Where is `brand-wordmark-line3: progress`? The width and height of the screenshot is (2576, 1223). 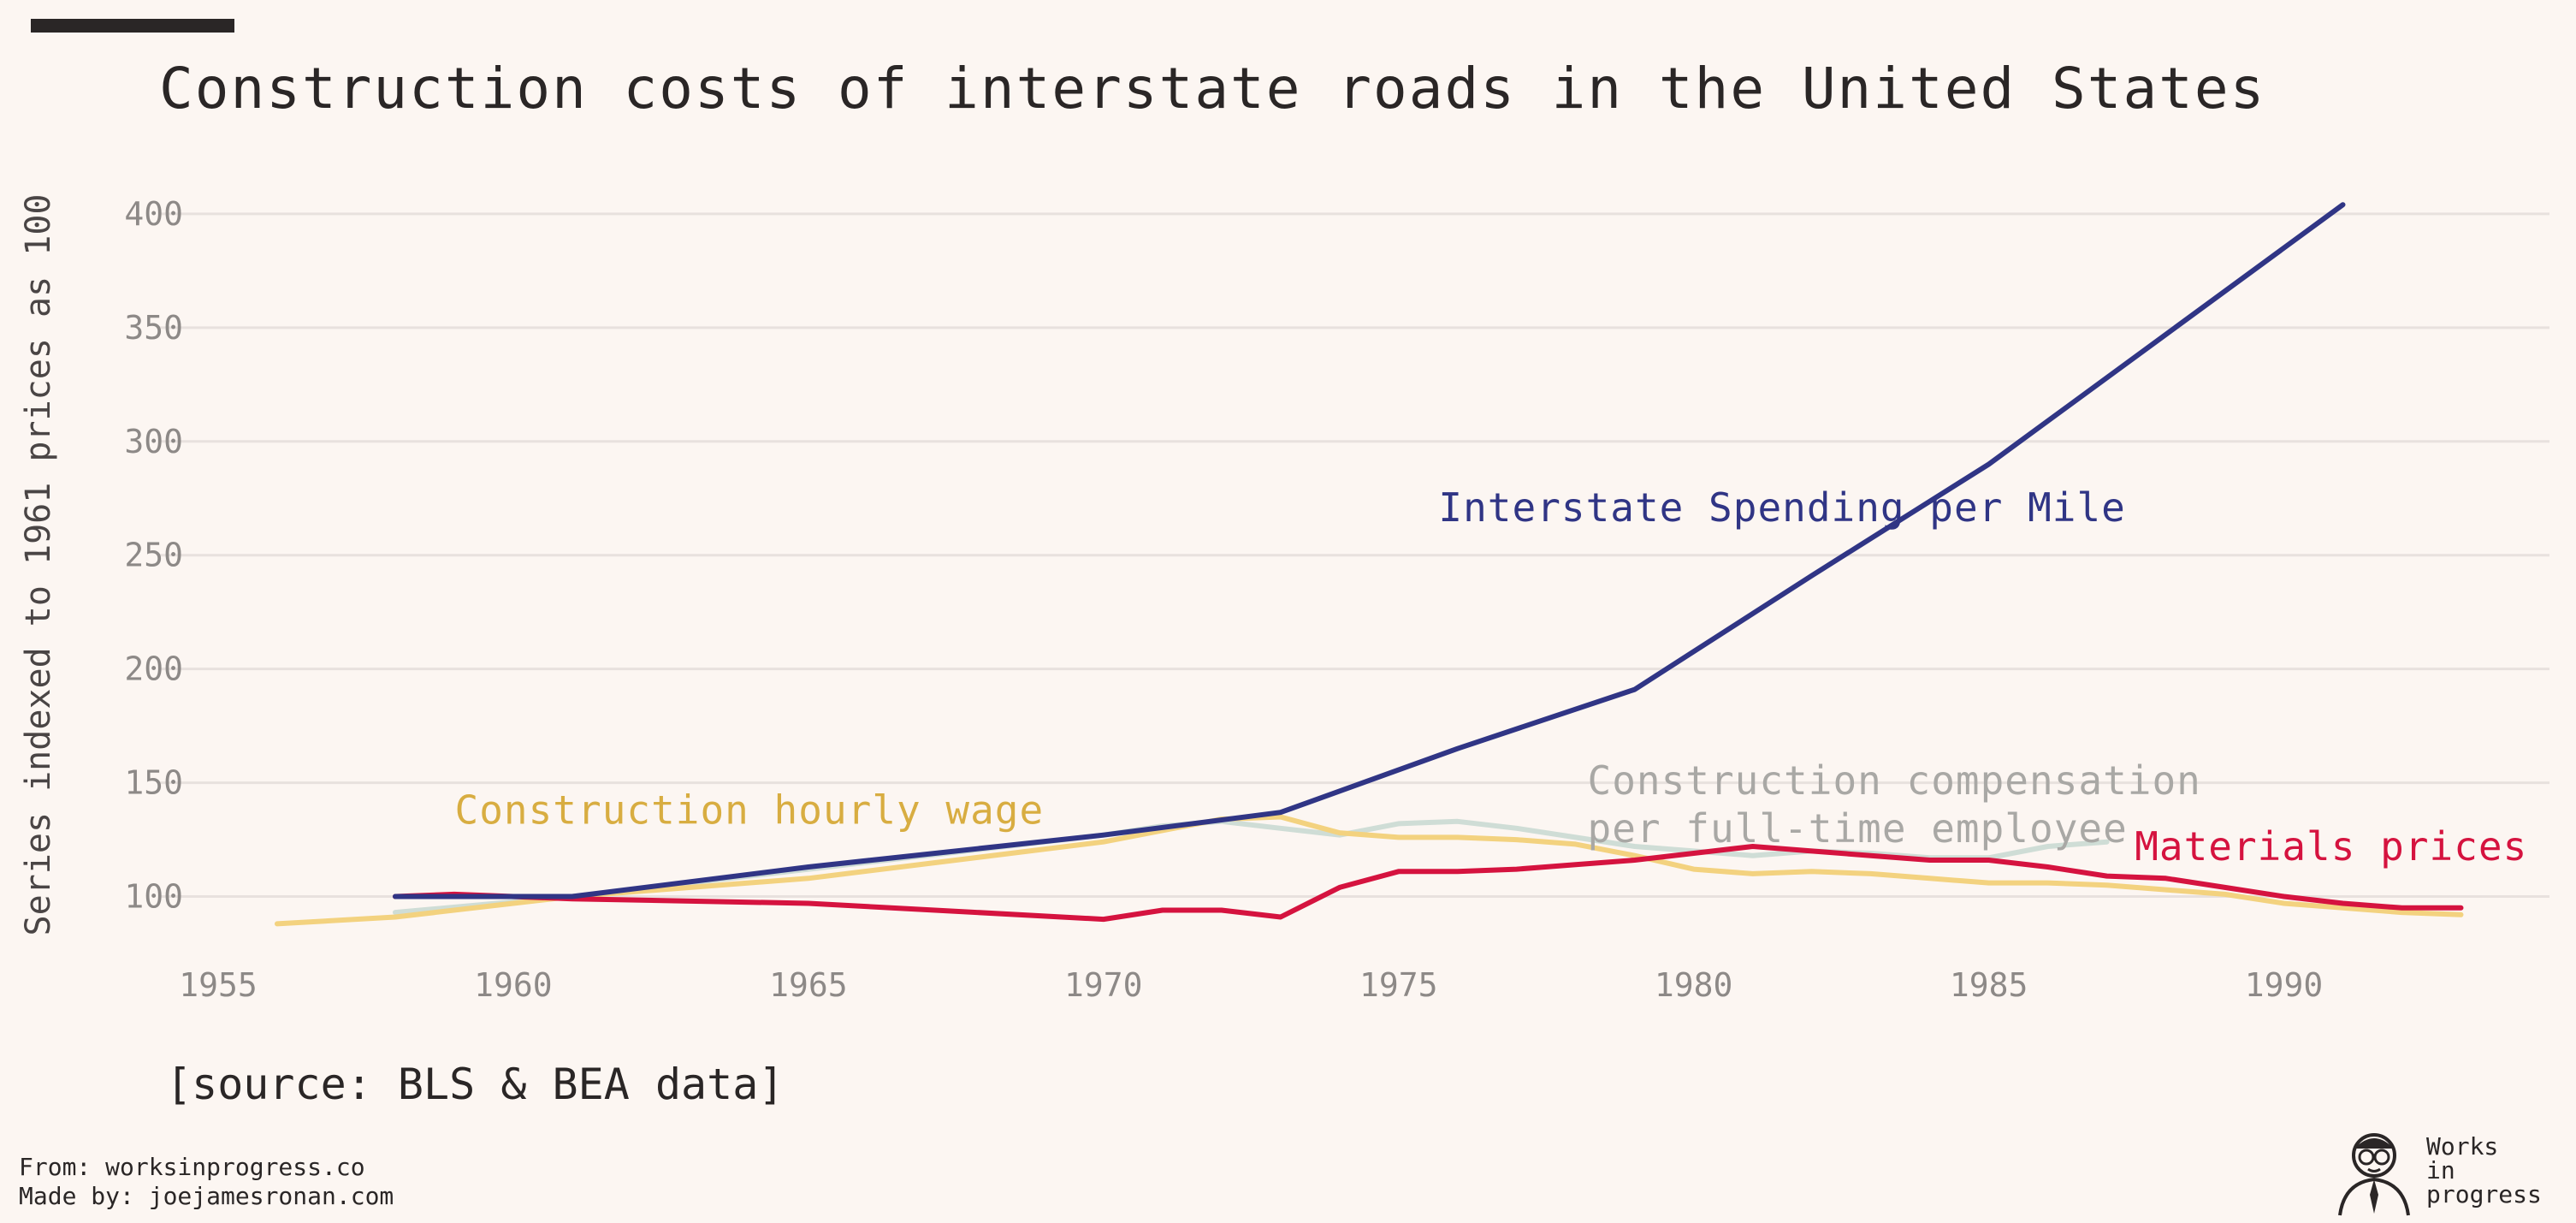 brand-wordmark-line3: progress is located at coordinates (2484, 1194).